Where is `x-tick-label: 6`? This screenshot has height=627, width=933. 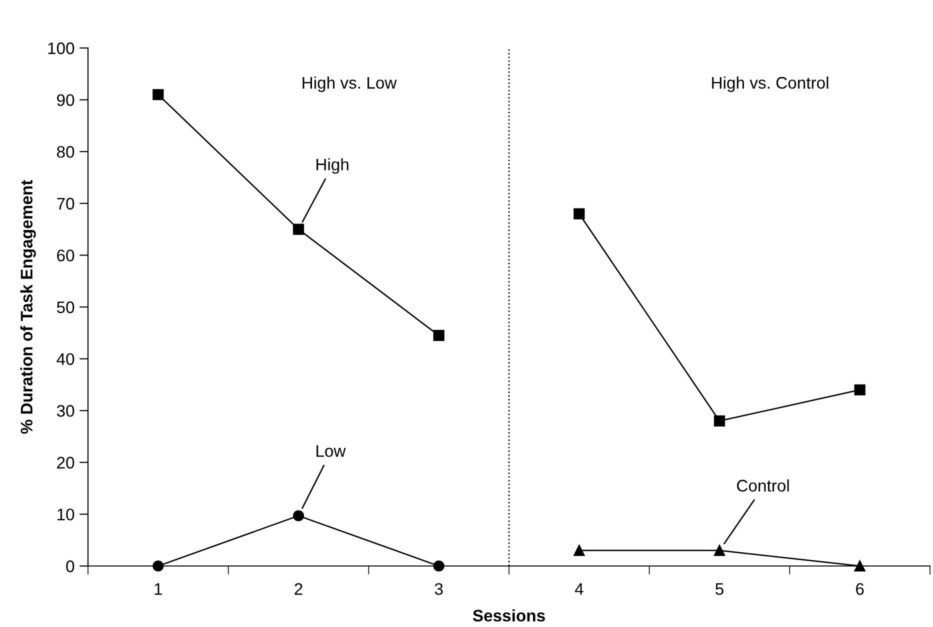 x-tick-label: 6 is located at coordinates (860, 589).